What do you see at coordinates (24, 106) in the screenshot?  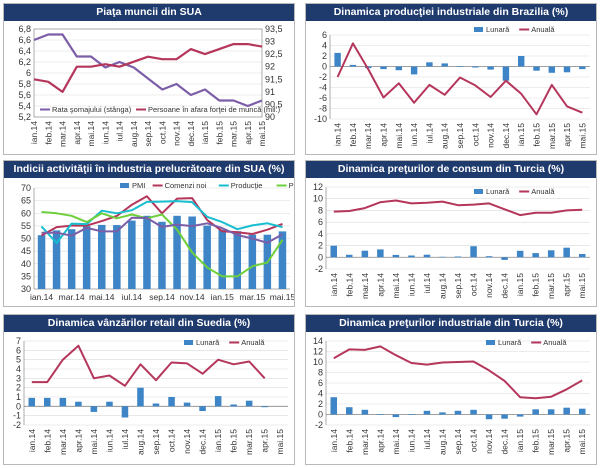 I see `y-tick-label: 5,4` at bounding box center [24, 106].